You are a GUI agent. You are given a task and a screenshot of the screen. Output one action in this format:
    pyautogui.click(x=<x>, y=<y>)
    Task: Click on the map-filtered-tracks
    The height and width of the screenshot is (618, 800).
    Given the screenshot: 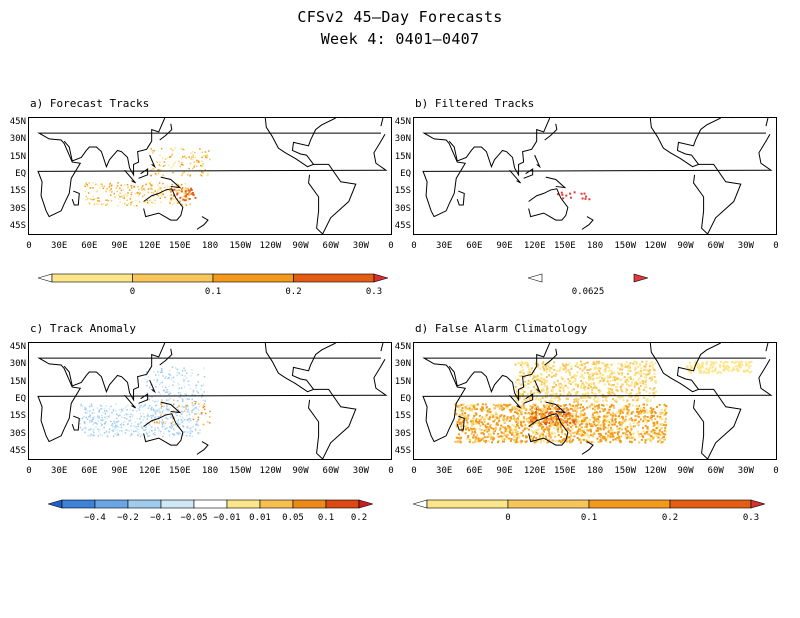 What is the action you would take?
    pyautogui.click(x=595, y=176)
    